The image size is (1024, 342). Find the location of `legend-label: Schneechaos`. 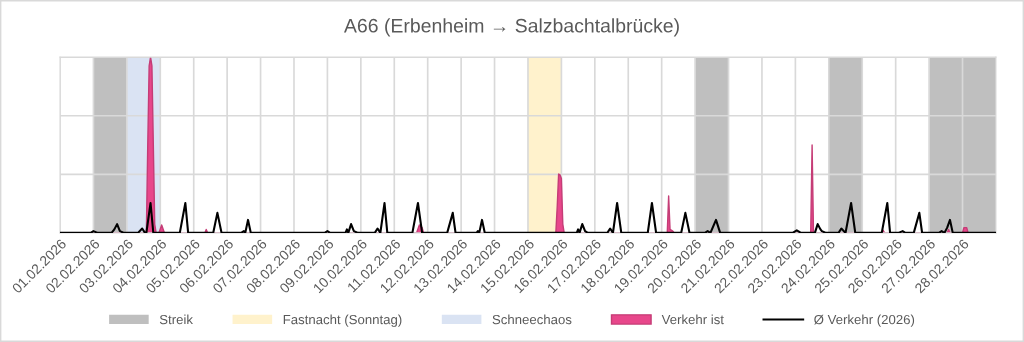

legend-label: Schneechaos is located at coordinates (532, 319).